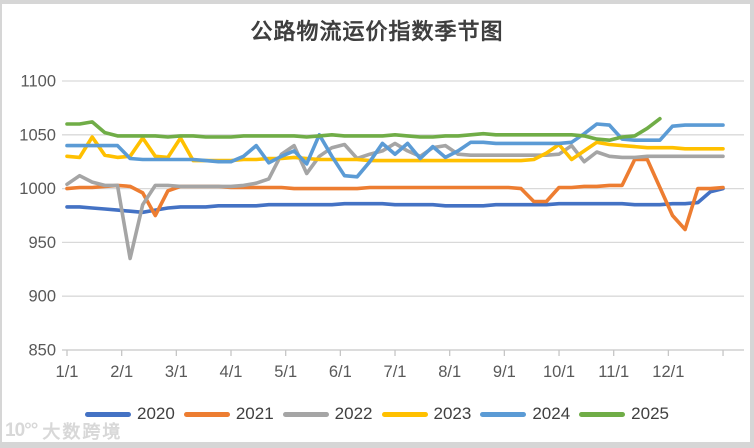 This screenshot has height=448, width=754. I want to click on series-line-2023, so click(395, 149).